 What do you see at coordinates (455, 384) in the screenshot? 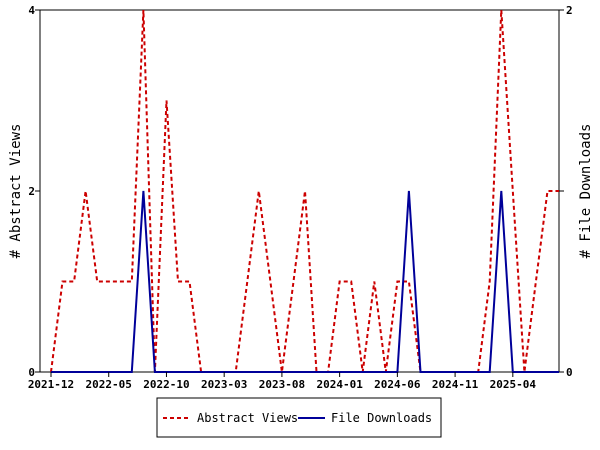
I see `x-tick-label: 2024-11` at bounding box center [455, 384].